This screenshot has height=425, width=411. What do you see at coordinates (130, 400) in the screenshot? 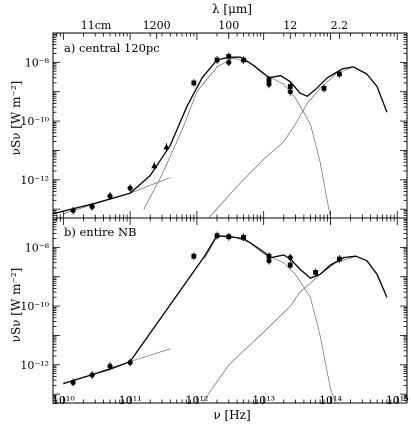
I see `x-tick-label: 10¹¹` at bounding box center [130, 400].